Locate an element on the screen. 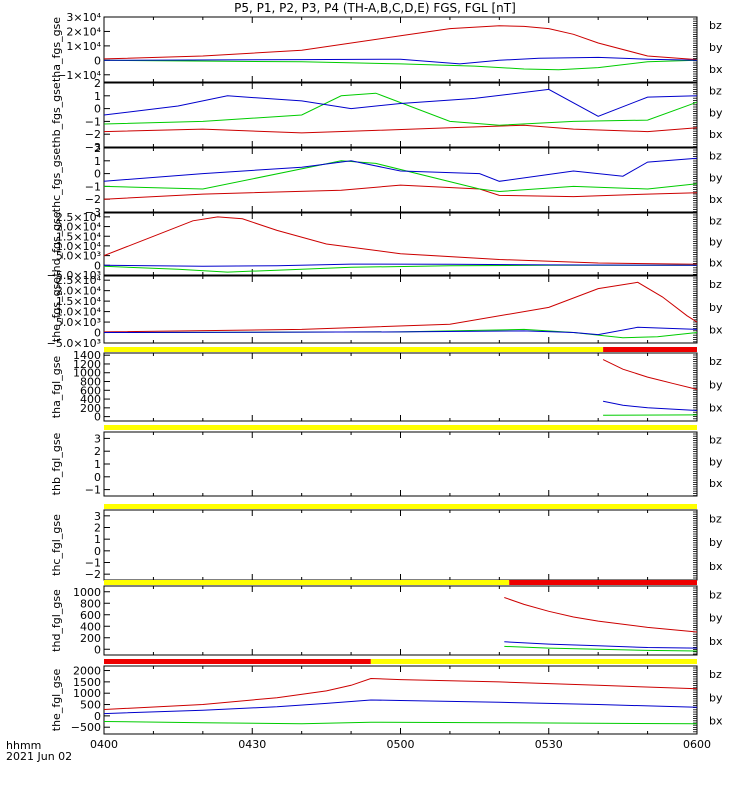  x-axis-date: 2021 Jun 02 is located at coordinates (39, 756).